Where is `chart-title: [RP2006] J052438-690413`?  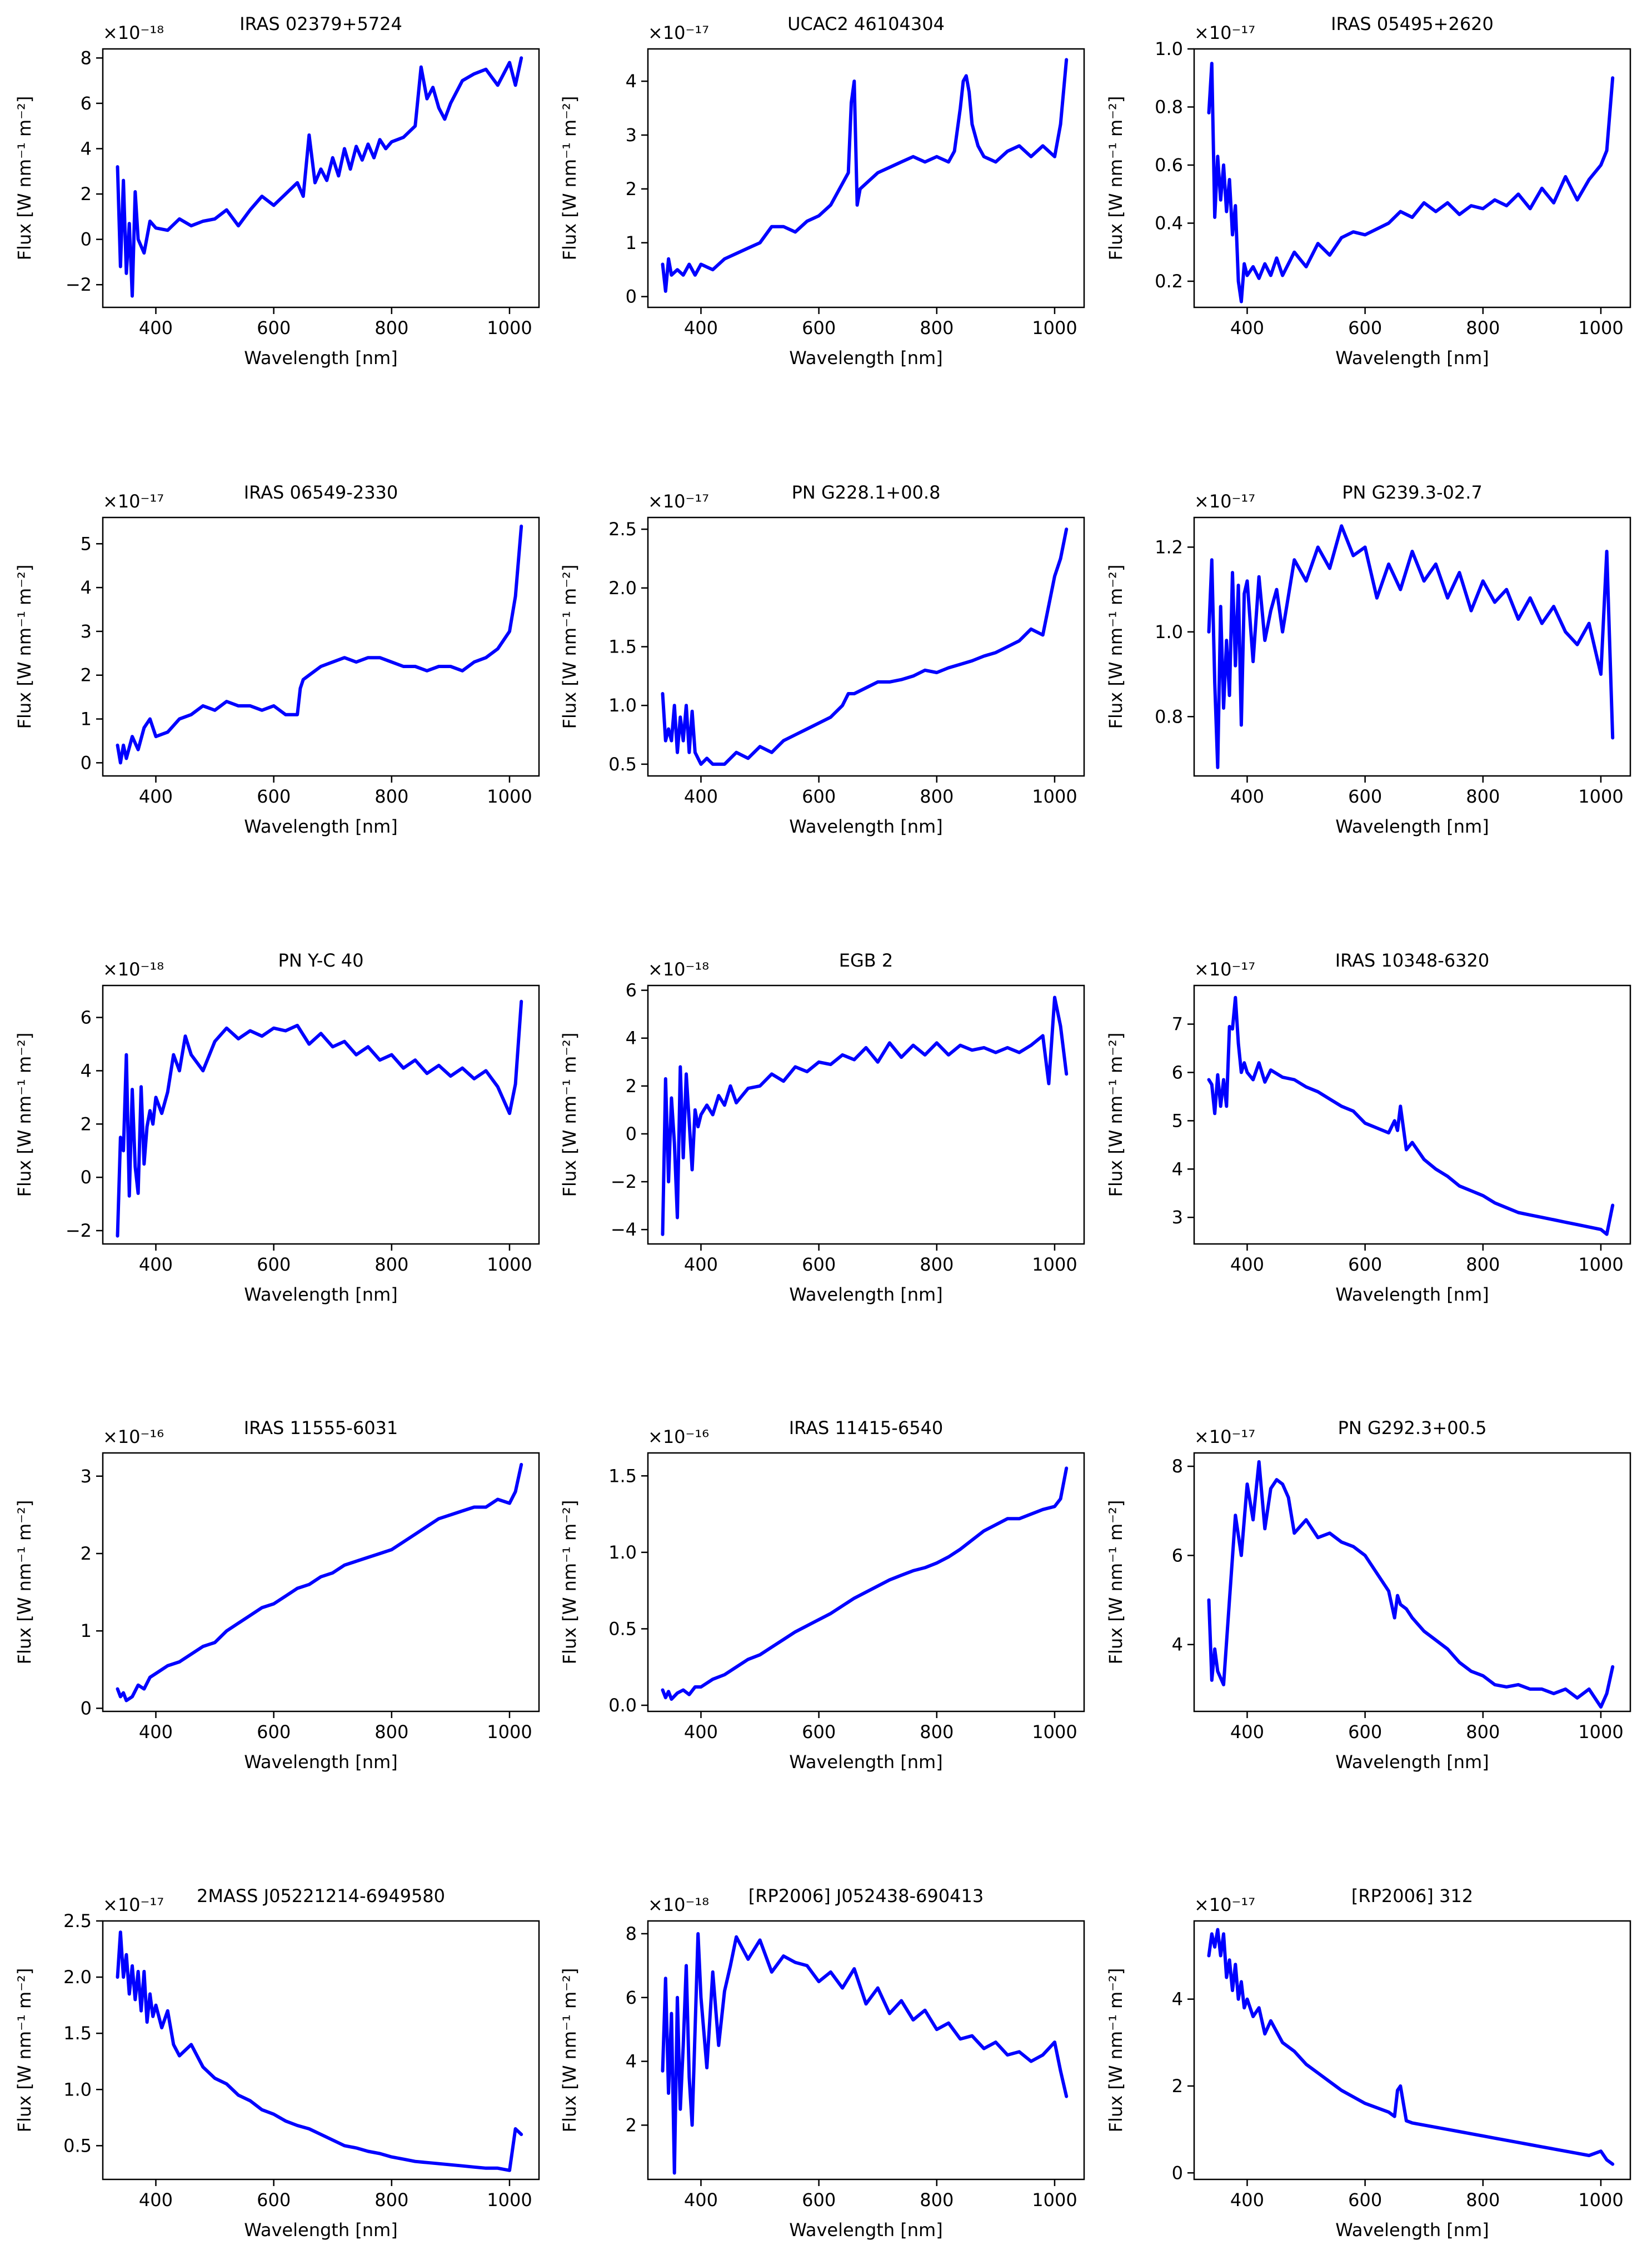 chart-title: [RP2006] J052438-690413 is located at coordinates (866, 1896).